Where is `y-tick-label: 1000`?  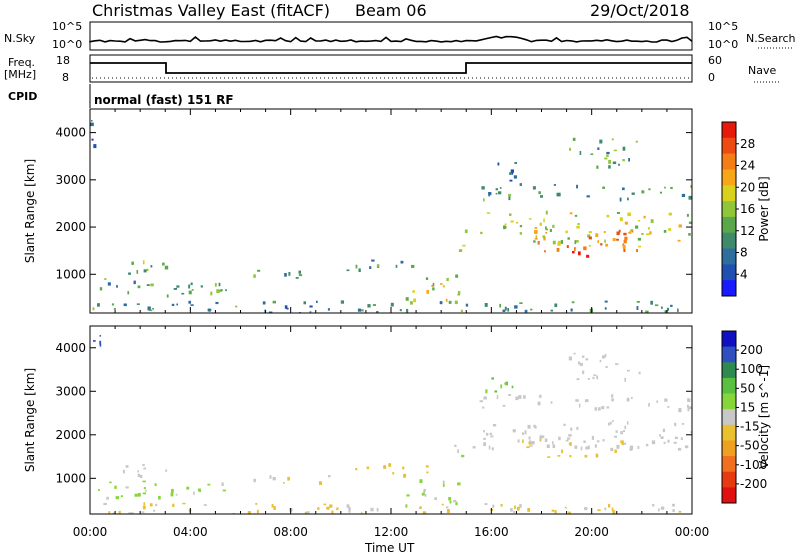 y-tick-label: 1000 is located at coordinates (70, 478).